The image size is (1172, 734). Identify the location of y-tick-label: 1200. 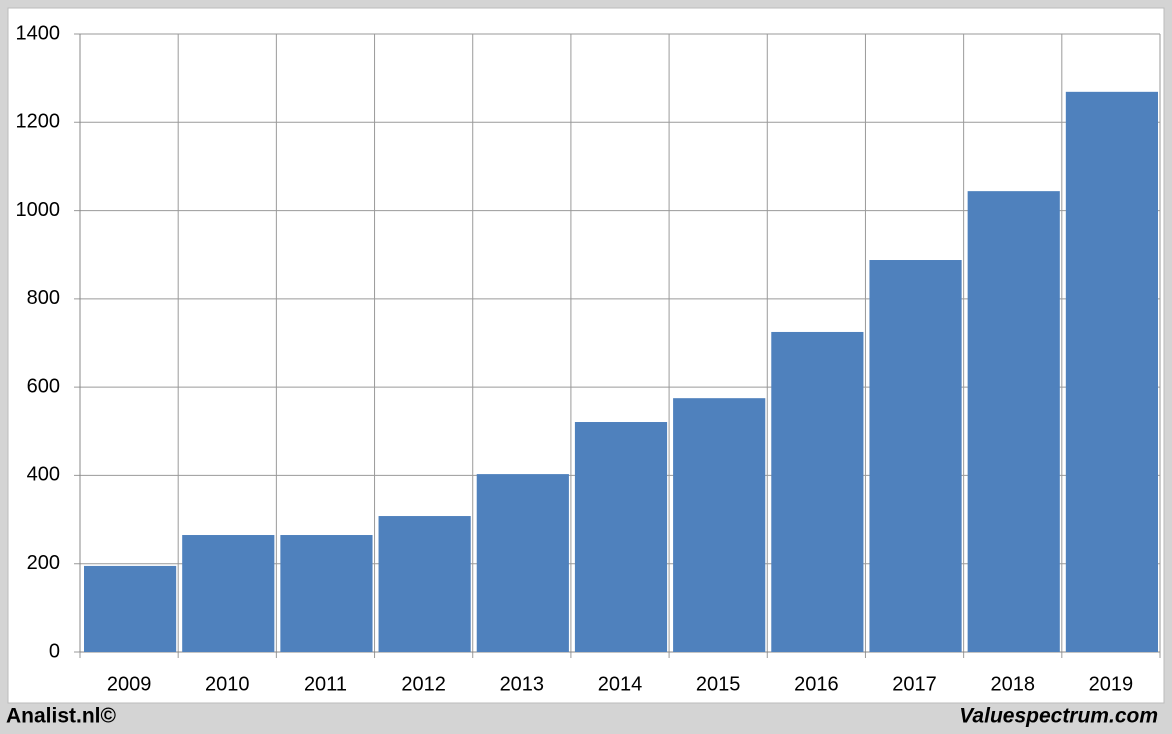
(38, 122).